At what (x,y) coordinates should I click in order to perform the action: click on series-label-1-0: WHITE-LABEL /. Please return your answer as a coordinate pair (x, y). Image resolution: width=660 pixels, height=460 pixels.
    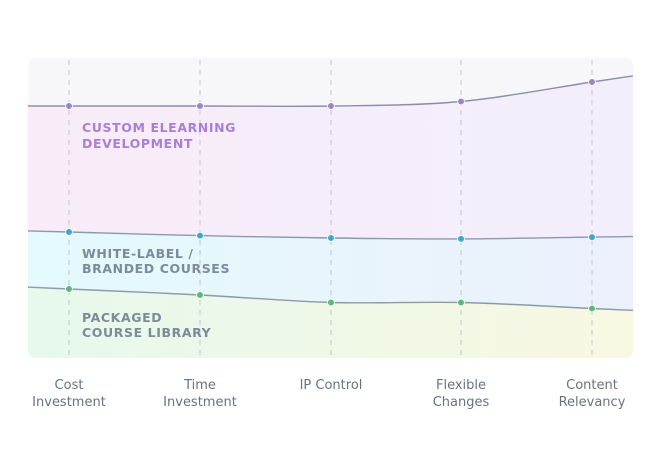
    Looking at the image, I should click on (138, 253).